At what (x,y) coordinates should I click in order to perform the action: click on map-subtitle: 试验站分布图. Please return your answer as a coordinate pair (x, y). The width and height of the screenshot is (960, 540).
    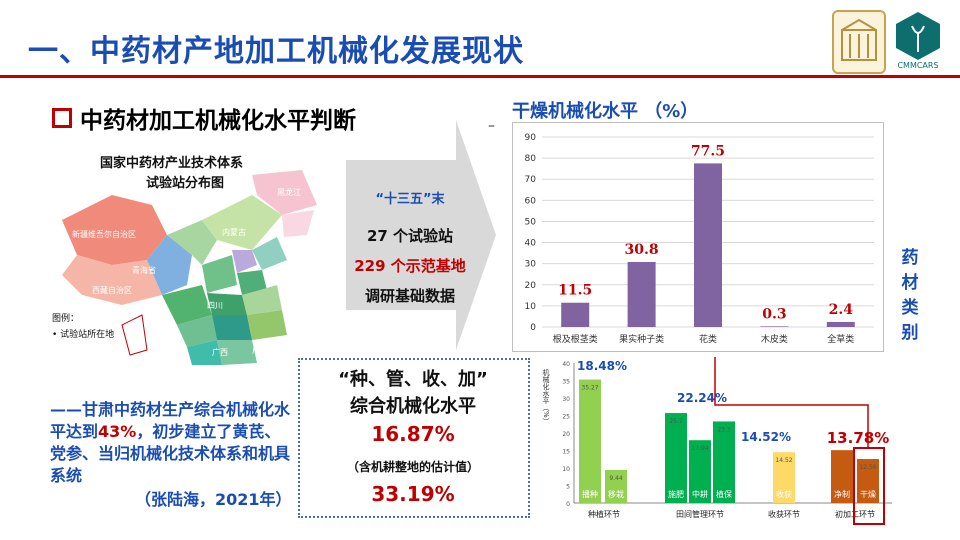
    Looking at the image, I should click on (185, 183).